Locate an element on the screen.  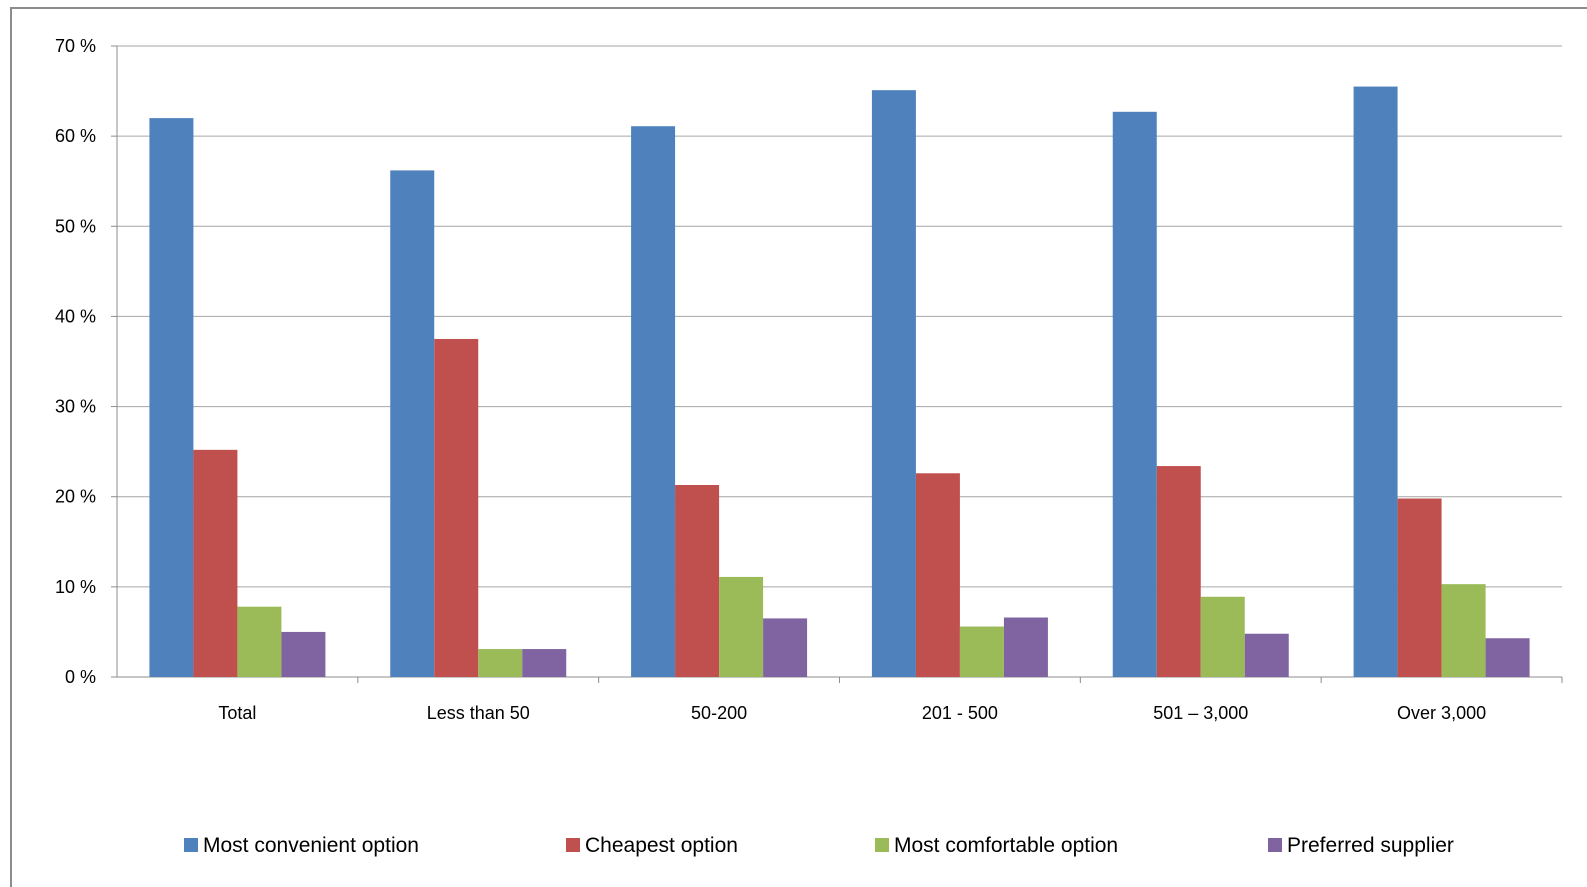
x-tick-label: Over 3,000 is located at coordinates (1441, 713).